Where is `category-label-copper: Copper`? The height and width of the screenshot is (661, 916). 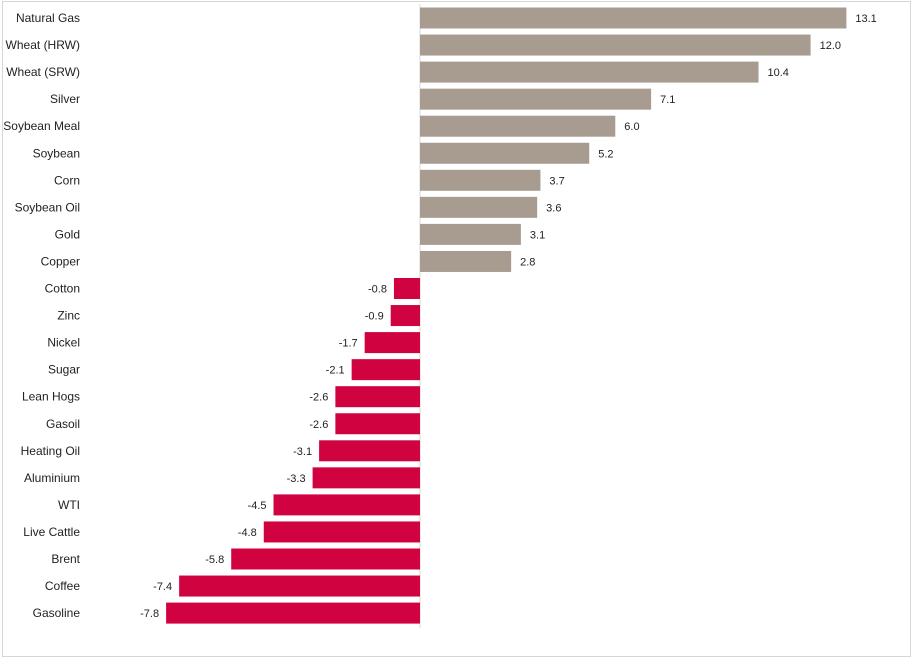 category-label-copper: Copper is located at coordinates (60, 261).